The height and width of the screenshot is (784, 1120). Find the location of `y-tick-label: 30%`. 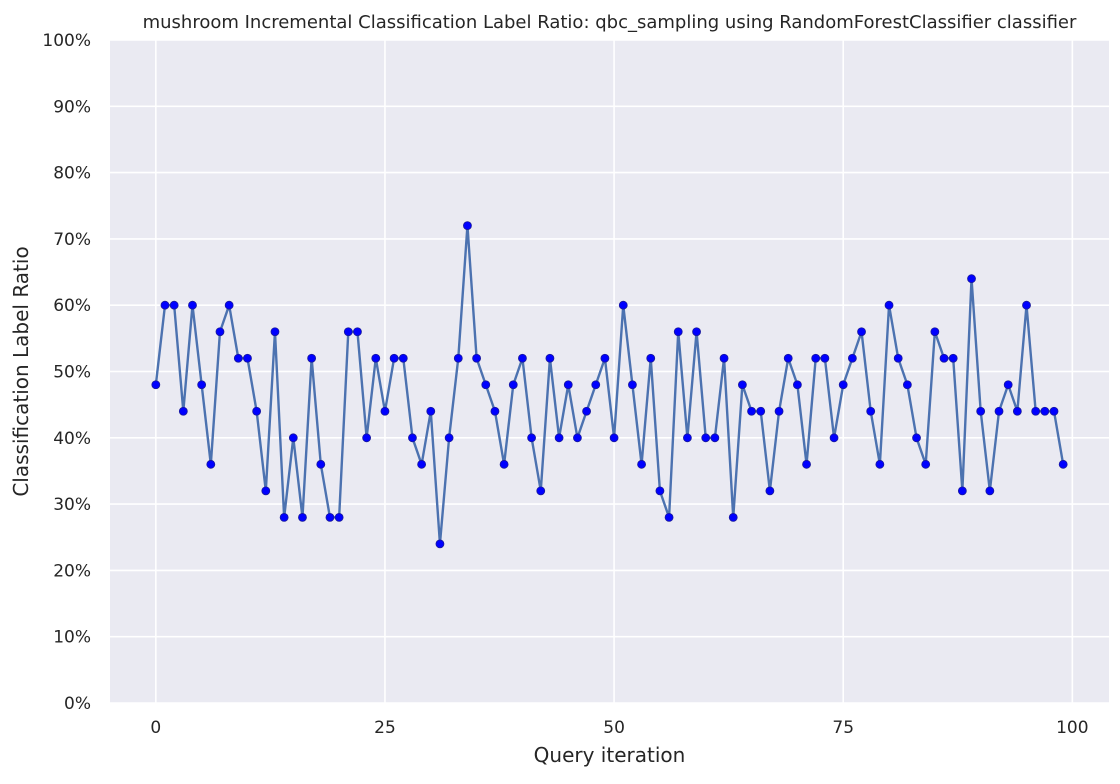

y-tick-label: 30% is located at coordinates (72, 505).